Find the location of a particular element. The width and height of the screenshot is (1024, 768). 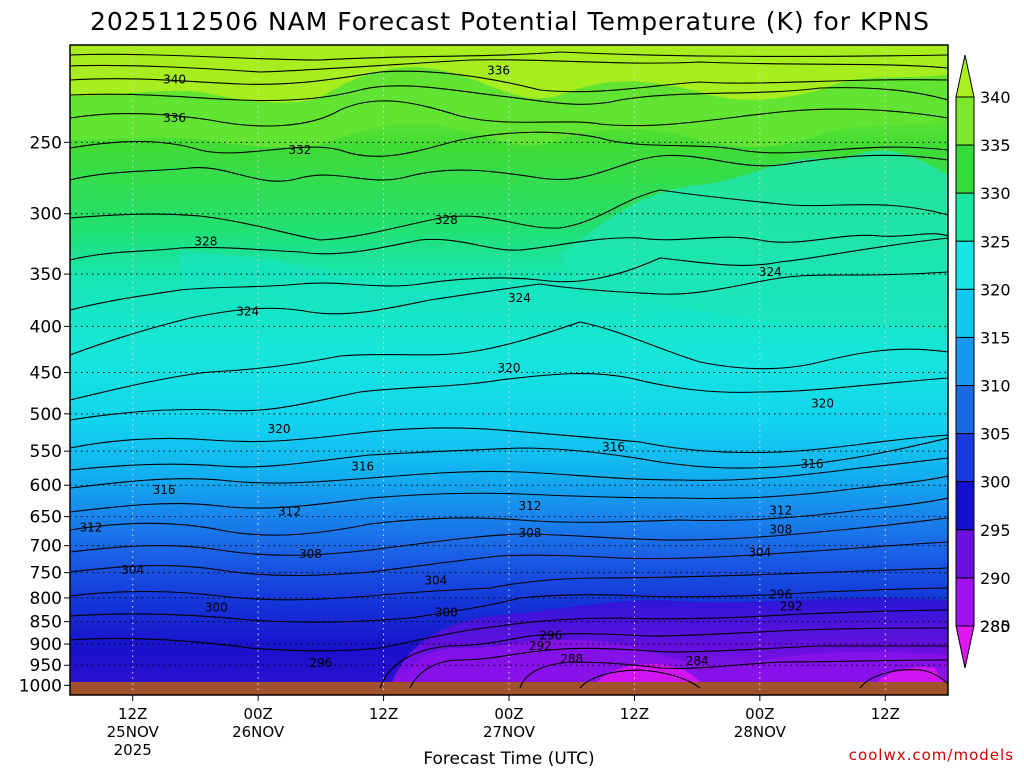

colorbar-label: 335 is located at coordinates (995, 145).